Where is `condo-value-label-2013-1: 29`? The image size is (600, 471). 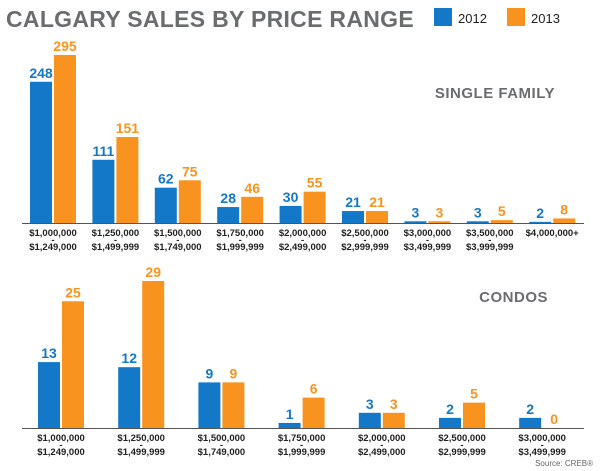
condo-value-label-2013-1: 29 is located at coordinates (153, 272).